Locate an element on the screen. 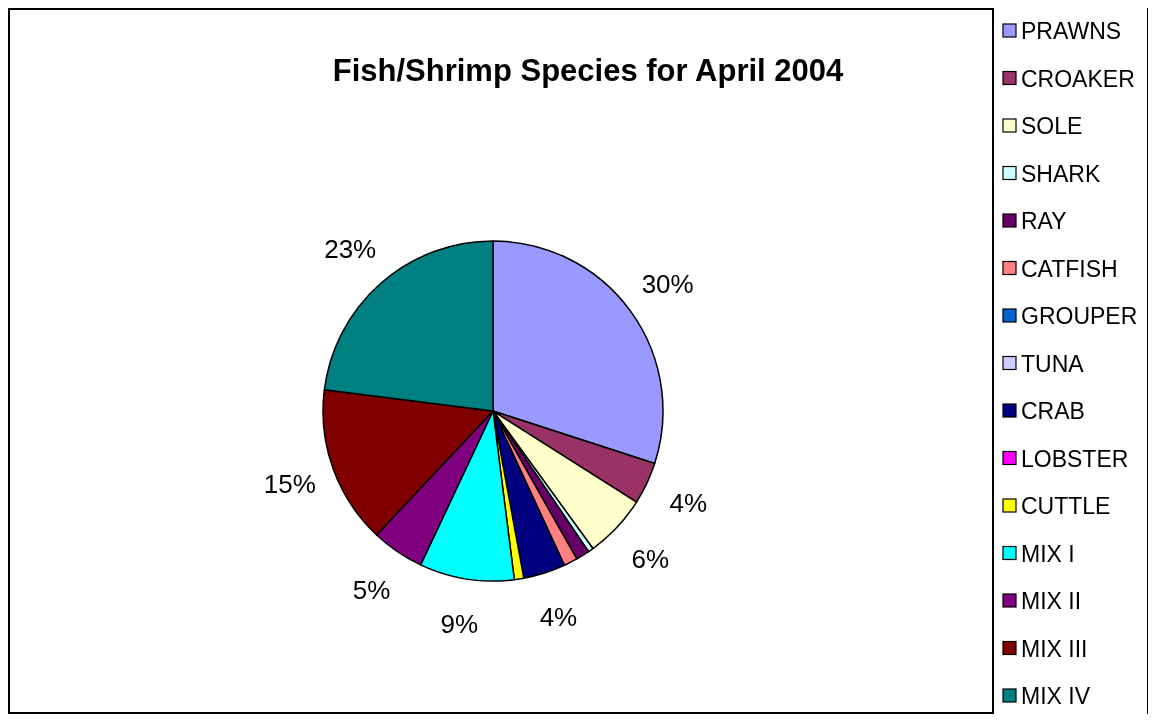  text: Fish/Shrimp Species for April 2004 is located at coordinates (588, 70).